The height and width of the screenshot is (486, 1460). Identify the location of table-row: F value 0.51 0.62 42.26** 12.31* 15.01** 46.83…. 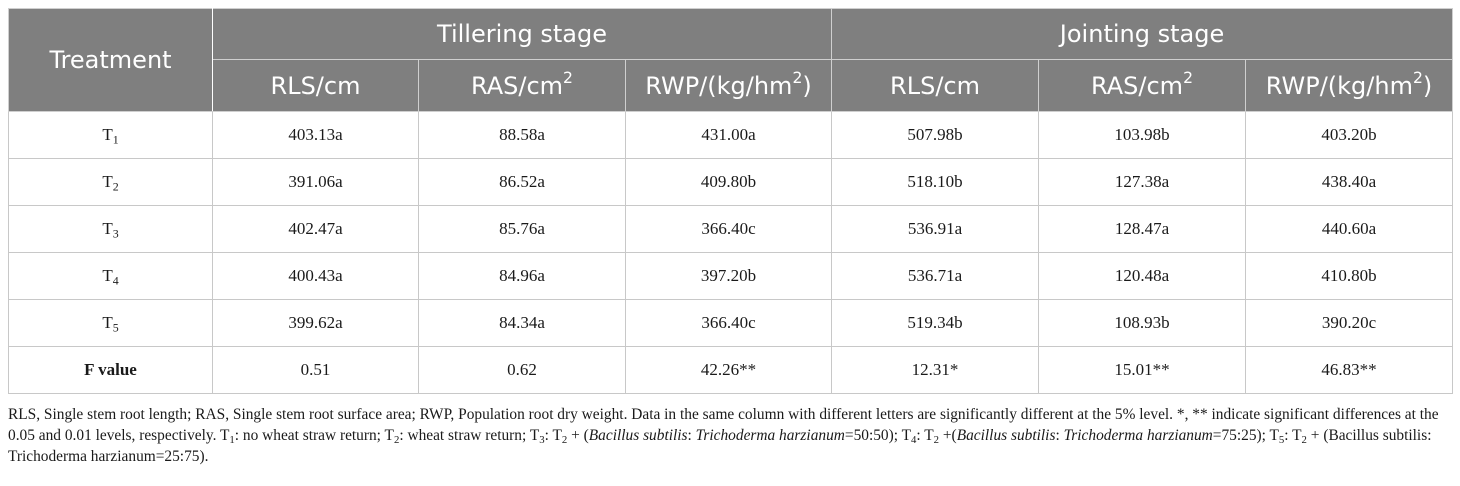
(731, 370).